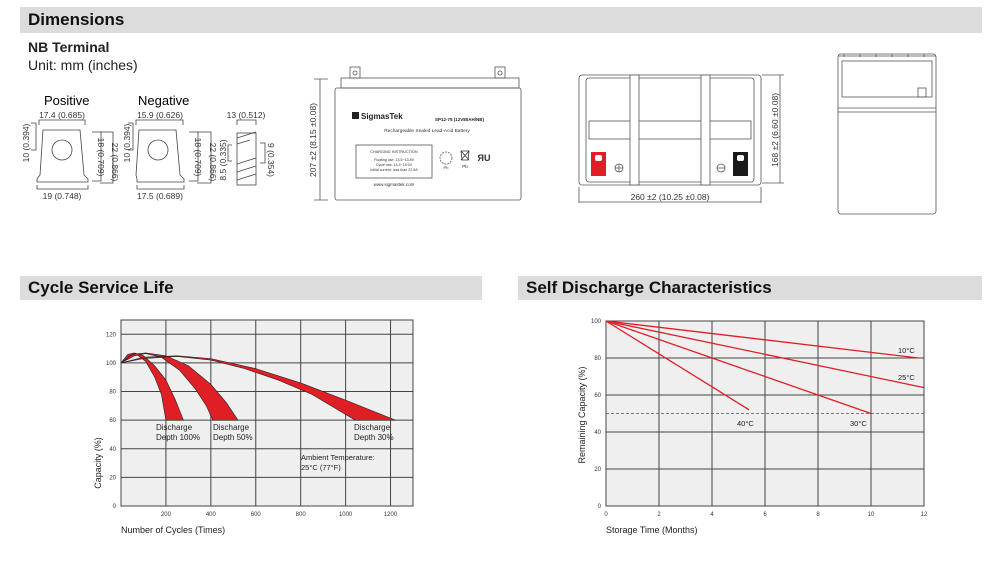 This screenshot has width=1000, height=574. I want to click on annotation: Ambient Temperature:, so click(338, 457).